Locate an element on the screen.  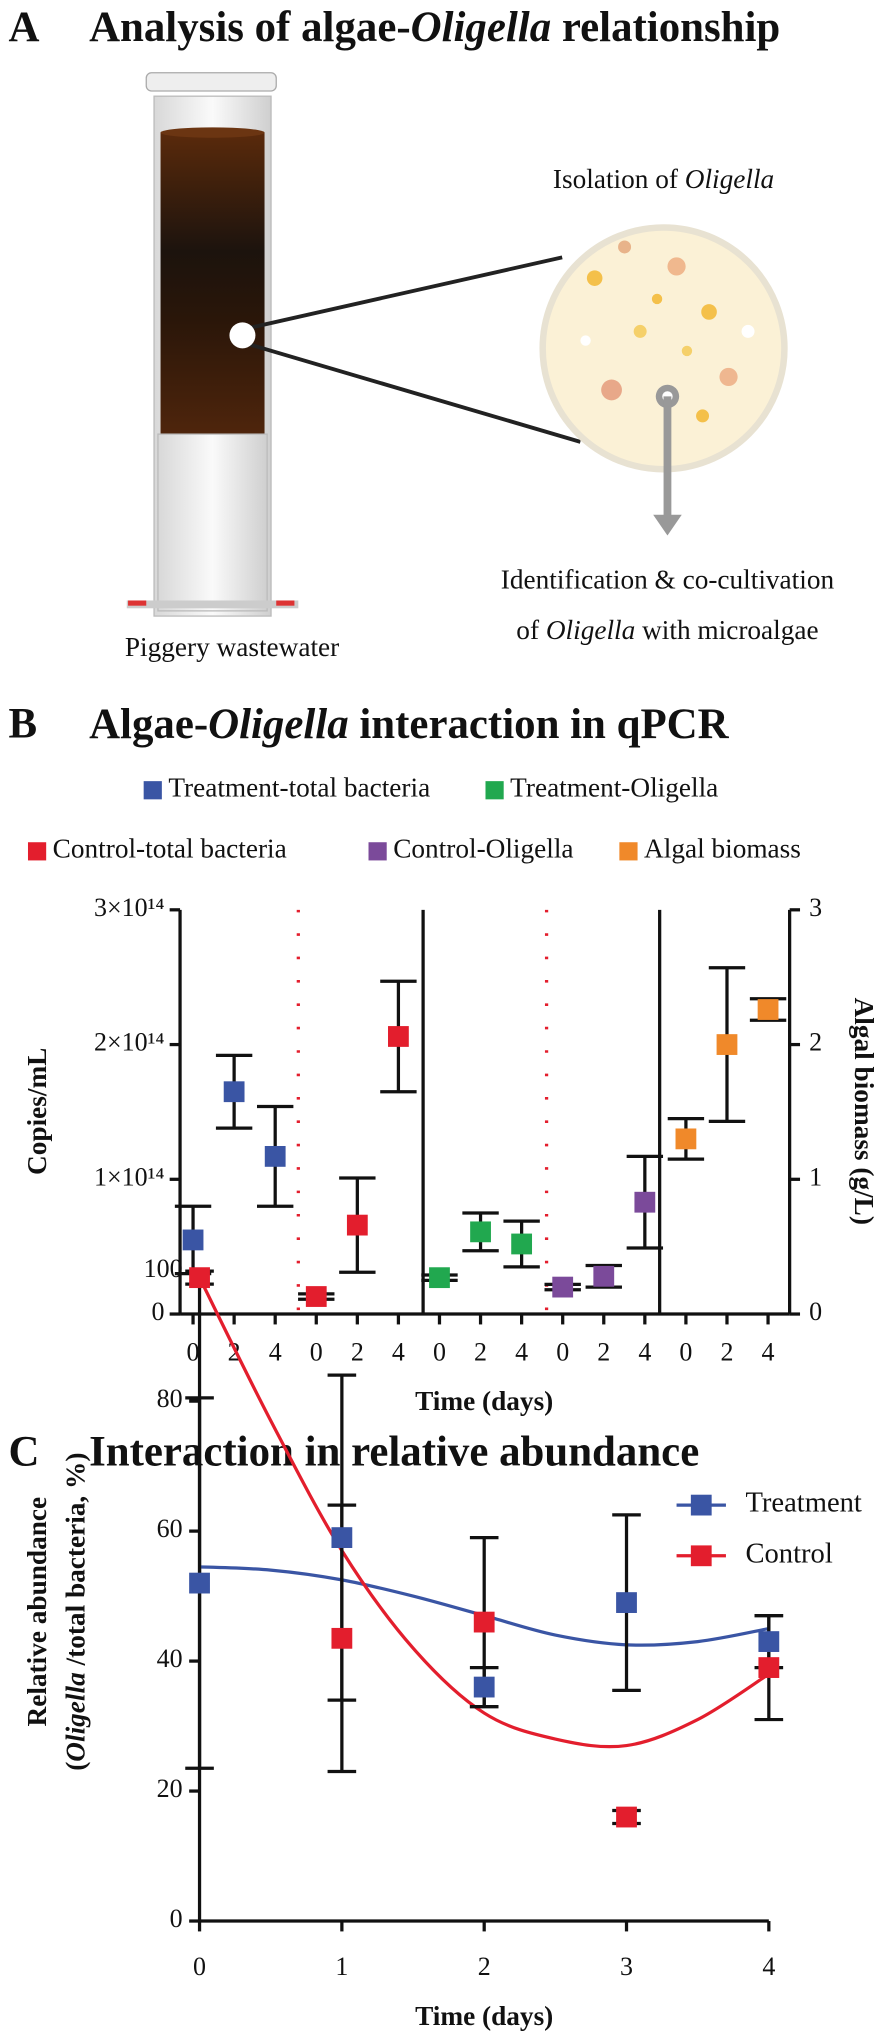
annotation: Identification & co-cultivation is located at coordinates (668, 580).